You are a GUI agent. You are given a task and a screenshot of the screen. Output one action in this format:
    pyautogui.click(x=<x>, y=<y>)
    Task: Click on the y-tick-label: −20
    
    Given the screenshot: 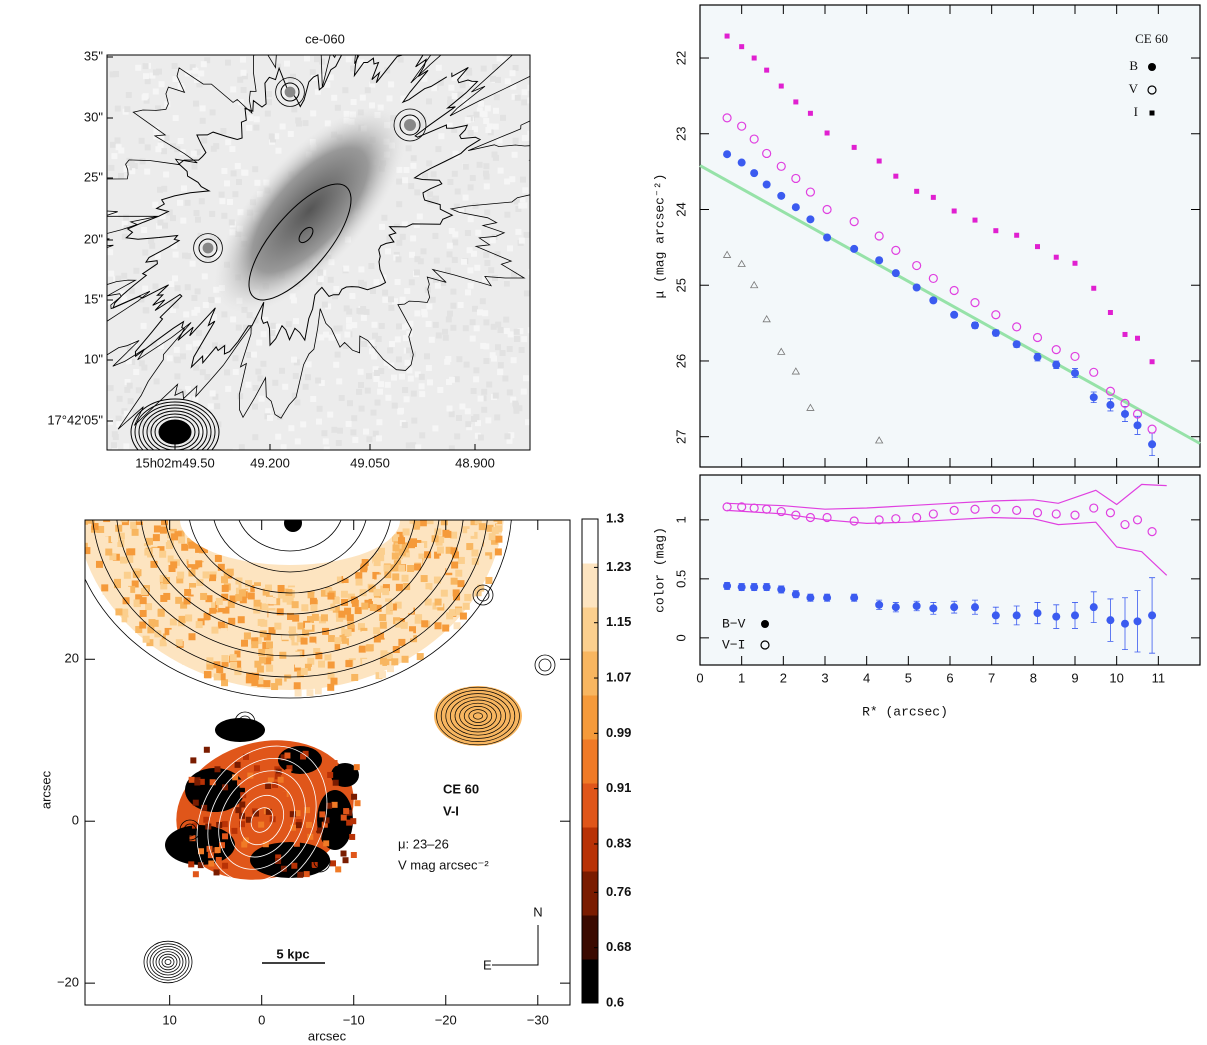 What is the action you would take?
    pyautogui.click(x=68, y=982)
    